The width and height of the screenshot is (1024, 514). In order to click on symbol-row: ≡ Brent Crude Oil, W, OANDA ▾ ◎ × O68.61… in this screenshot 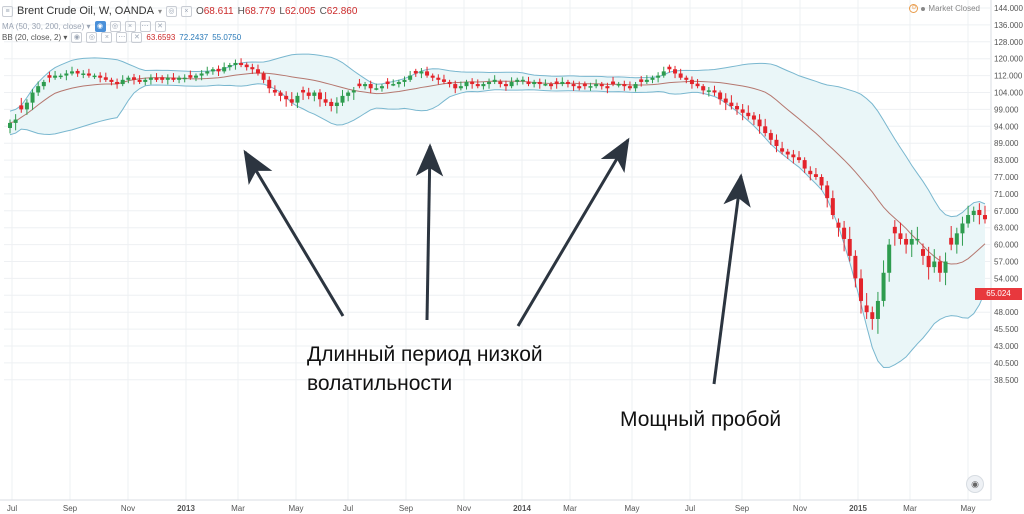, I will do `click(179, 11)`.